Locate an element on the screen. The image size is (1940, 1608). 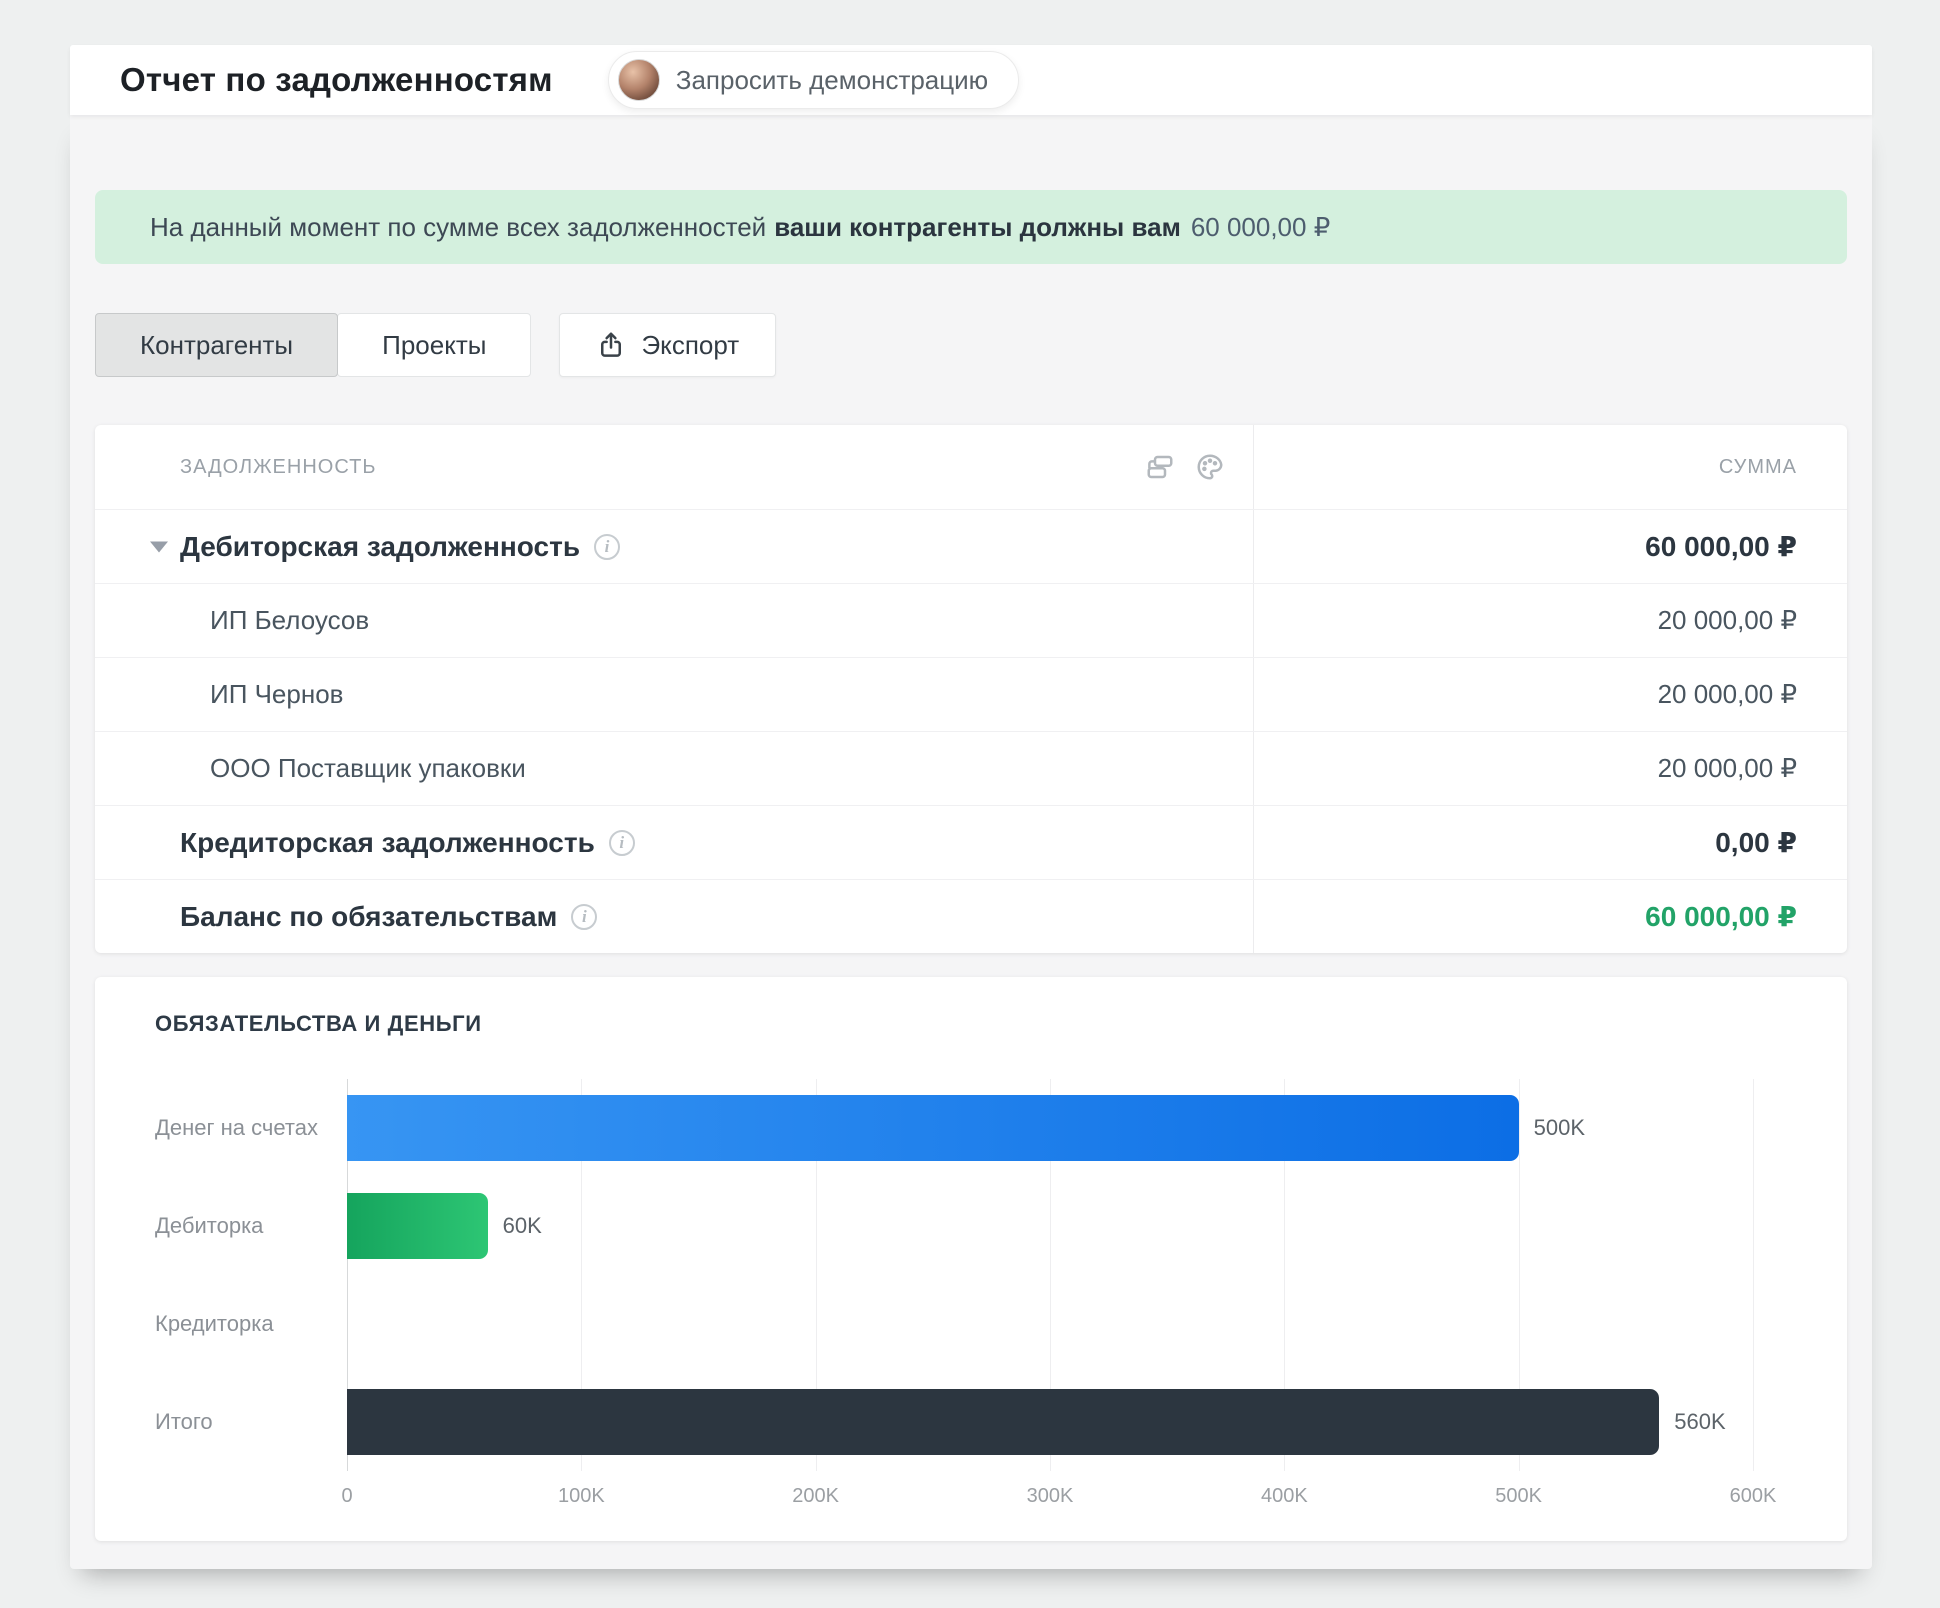
table-row-payables: Кредиторская задолженность i 0,00 ₽ is located at coordinates (971, 842).